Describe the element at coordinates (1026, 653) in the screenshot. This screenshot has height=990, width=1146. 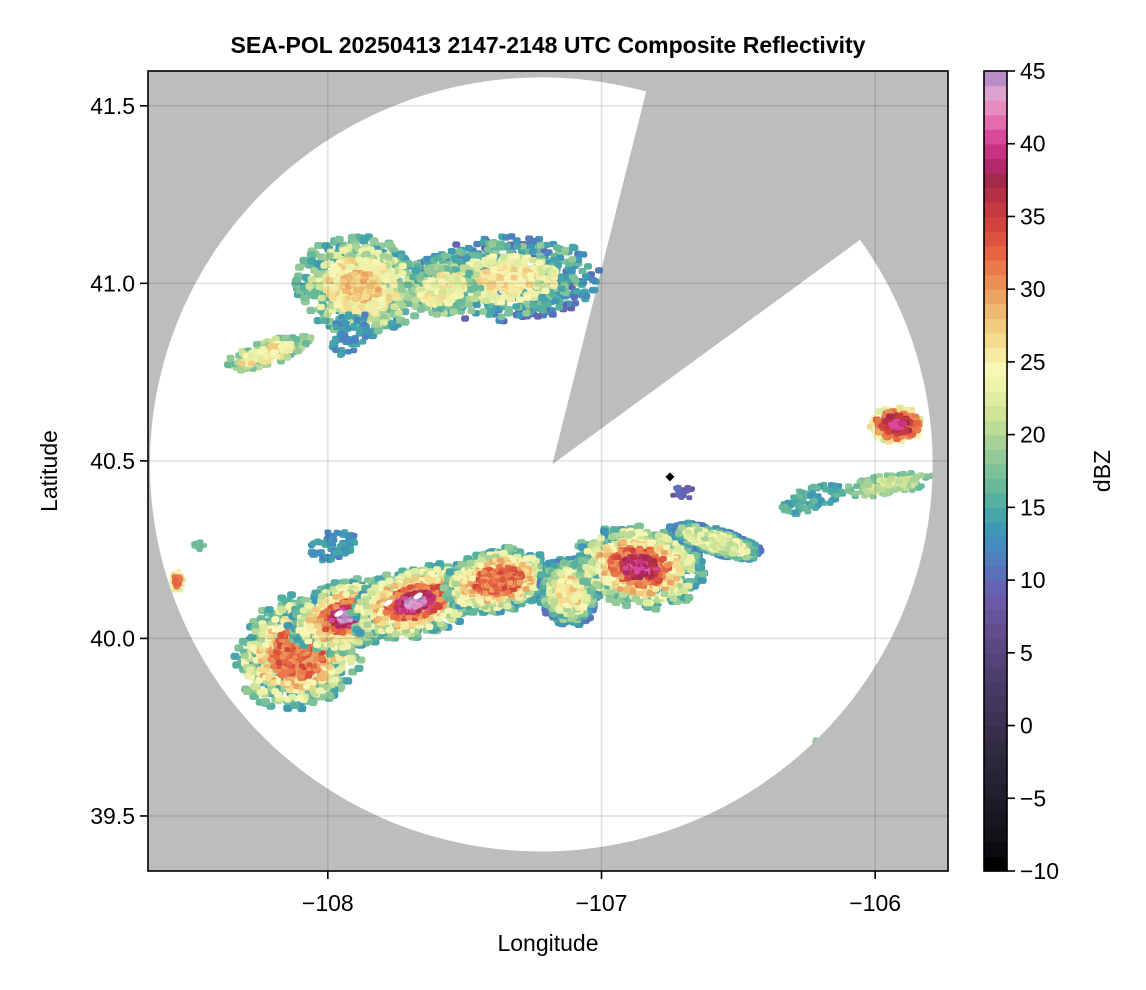
I see `colorbar-tick-label: 5` at that location.